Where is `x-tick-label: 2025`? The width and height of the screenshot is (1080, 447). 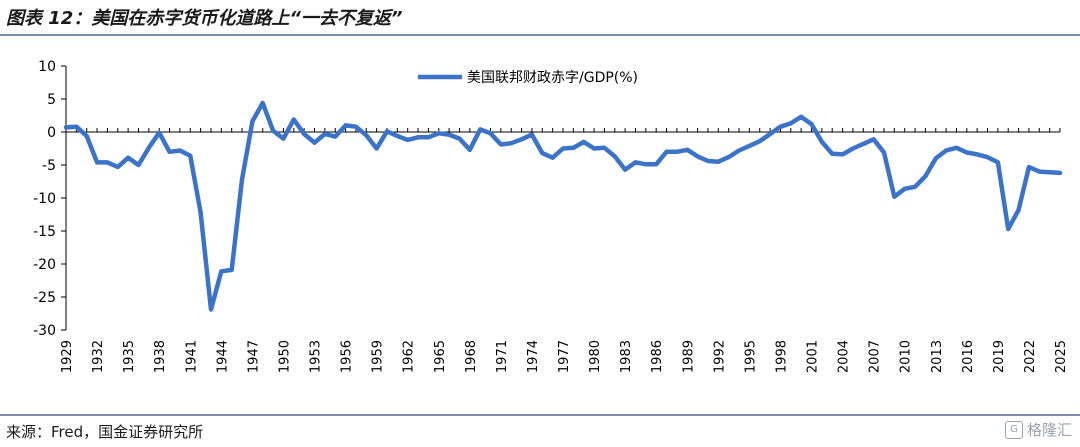 x-tick-label: 2025 is located at coordinates (1061, 356).